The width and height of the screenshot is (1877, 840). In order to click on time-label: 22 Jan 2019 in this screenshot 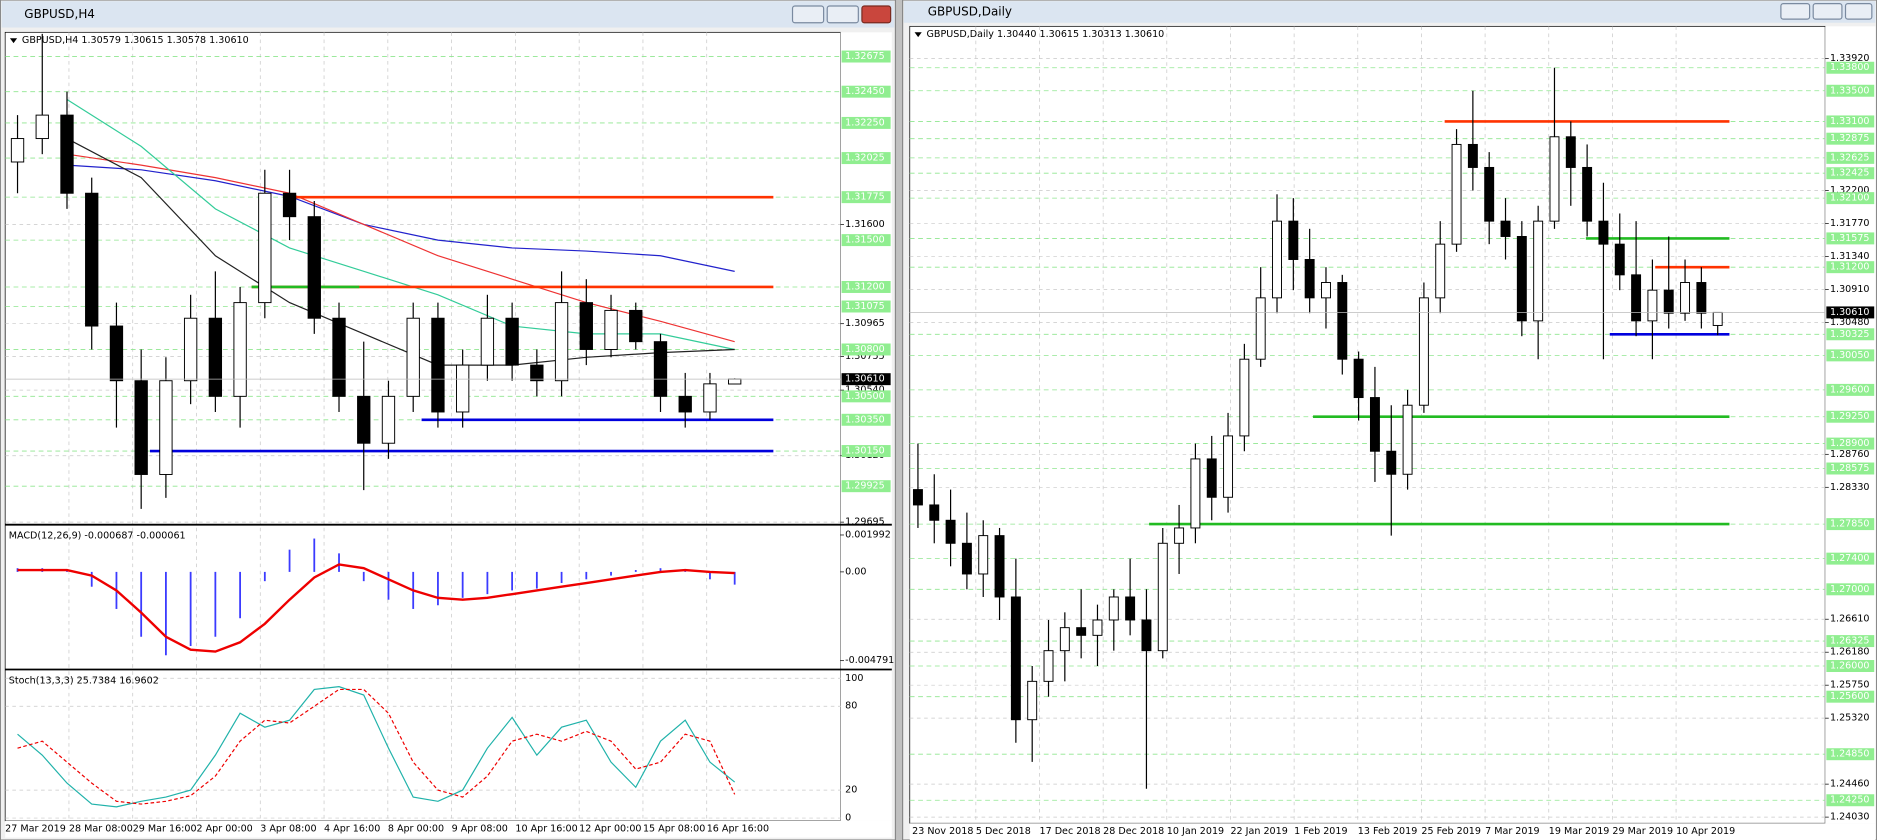, I will do `click(1258, 831)`.